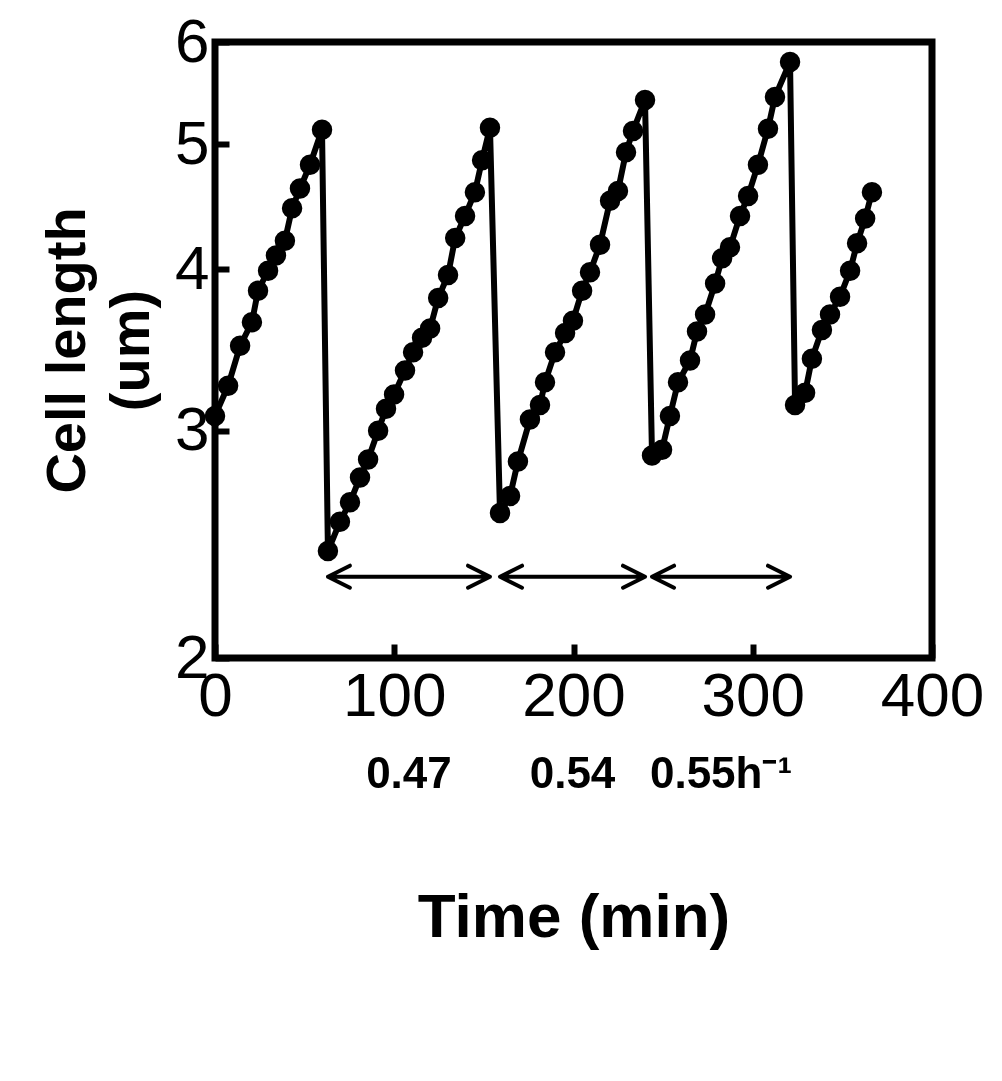 This screenshot has width=1002, height=1081. What do you see at coordinates (574, 915) in the screenshot?
I see `x-axis-title: Time (min)` at bounding box center [574, 915].